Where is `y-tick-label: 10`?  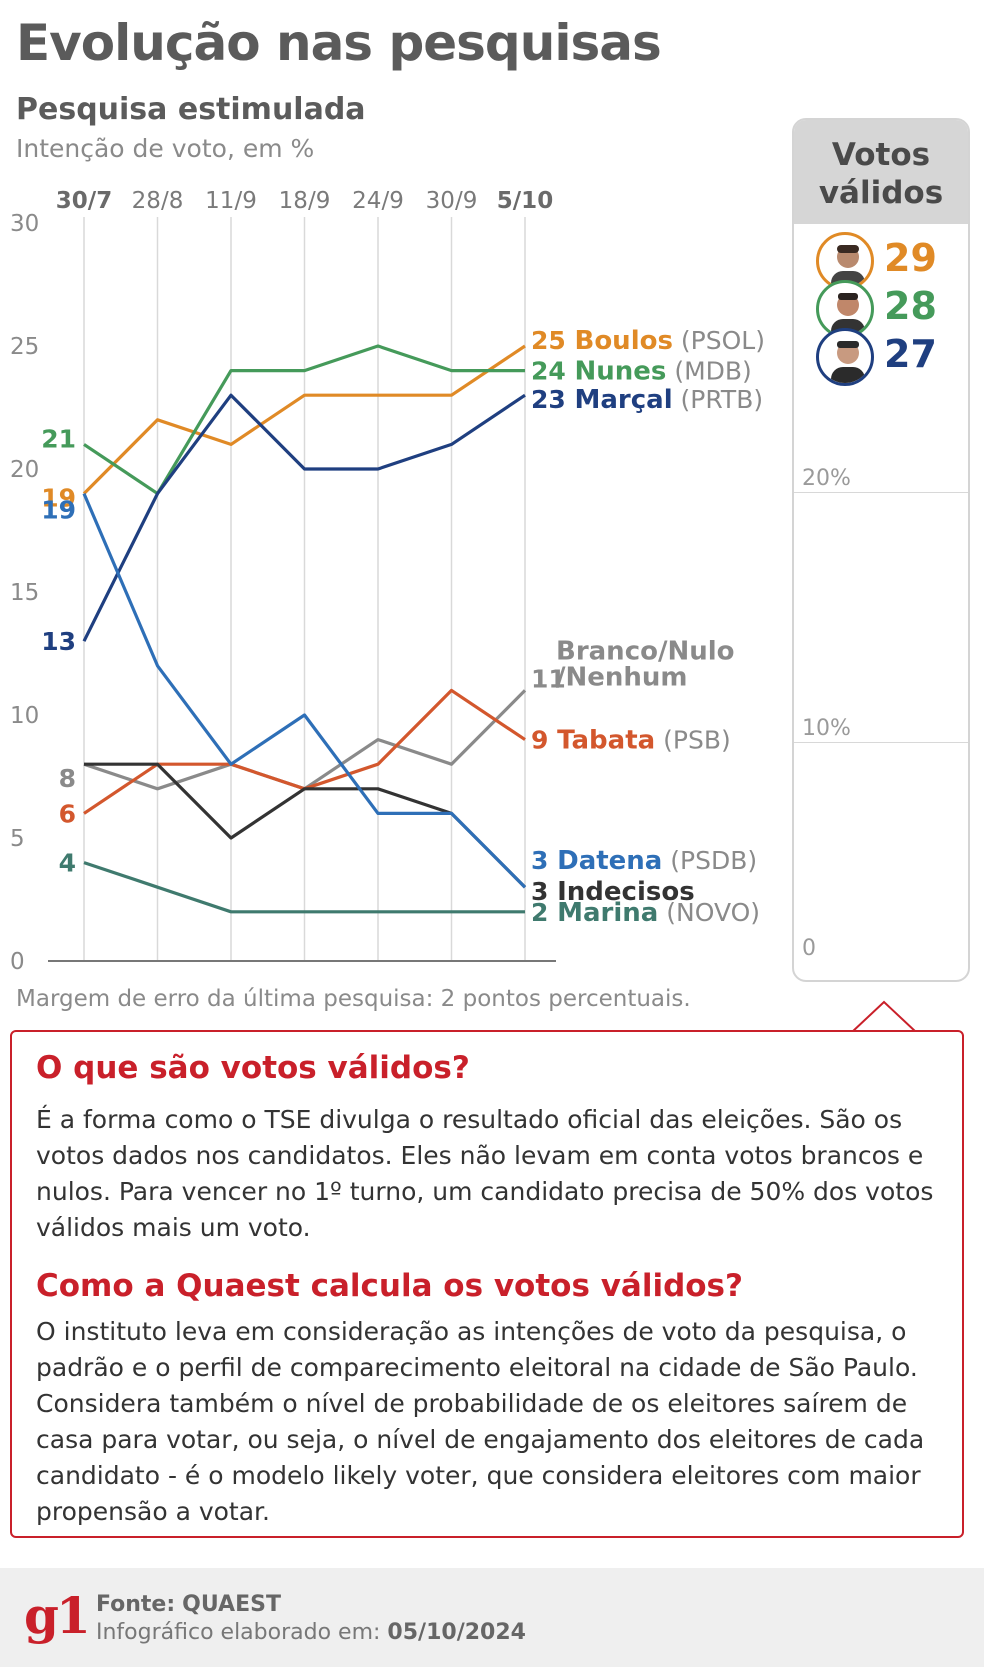 y-tick-label: 10 is located at coordinates (24, 716).